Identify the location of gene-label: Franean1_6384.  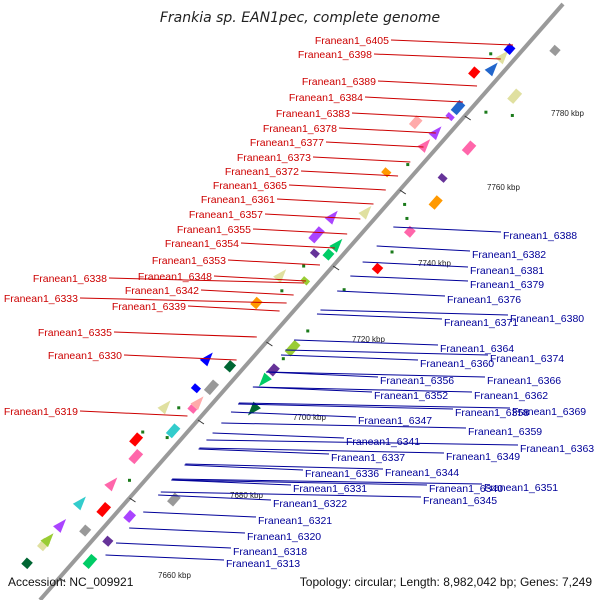
(326, 98).